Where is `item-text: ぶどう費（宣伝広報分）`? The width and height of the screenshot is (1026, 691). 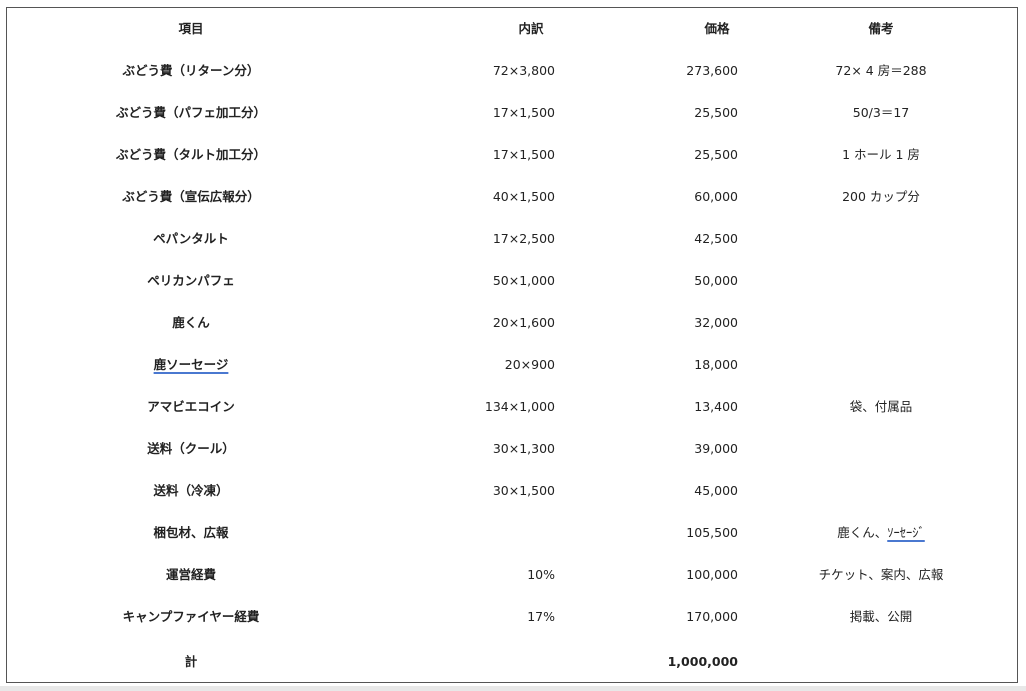 item-text: ぶどう費（宣伝広報分） is located at coordinates (191, 196).